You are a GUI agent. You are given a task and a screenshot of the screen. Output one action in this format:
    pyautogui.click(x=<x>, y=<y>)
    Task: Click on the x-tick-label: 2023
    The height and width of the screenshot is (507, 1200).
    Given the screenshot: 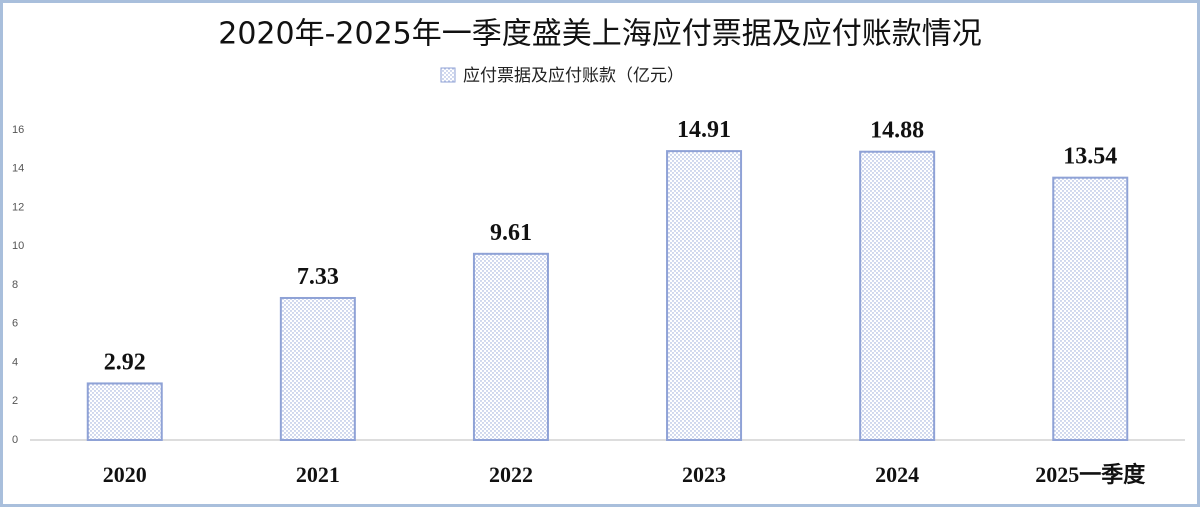 What is the action you would take?
    pyautogui.click(x=704, y=474)
    